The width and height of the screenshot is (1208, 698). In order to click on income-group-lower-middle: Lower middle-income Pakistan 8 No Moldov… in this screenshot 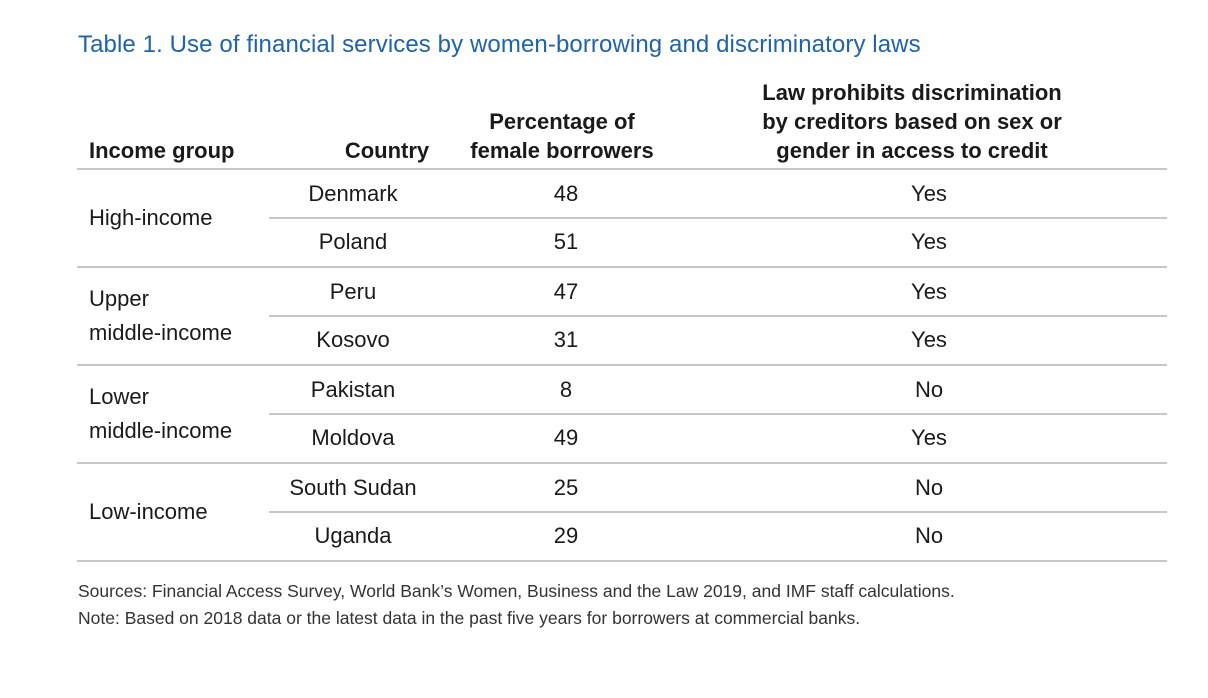, I will do `click(622, 415)`.